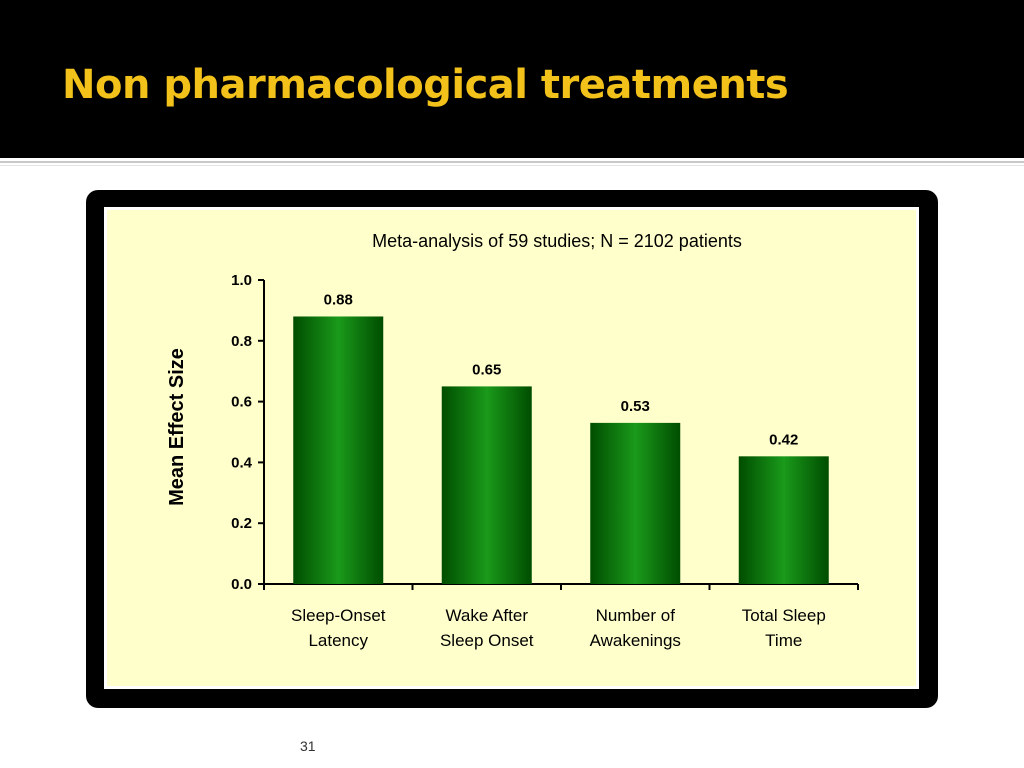  I want to click on x-tick-label: Time, so click(783, 640).